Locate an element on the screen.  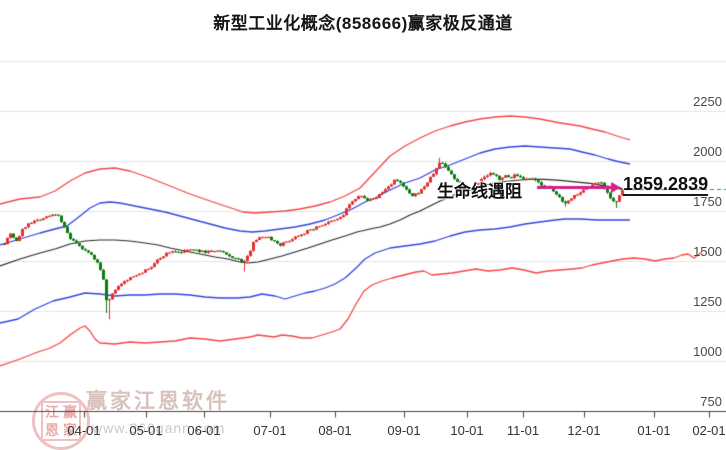
x-tick-label: 01-01 is located at coordinates (654, 430).